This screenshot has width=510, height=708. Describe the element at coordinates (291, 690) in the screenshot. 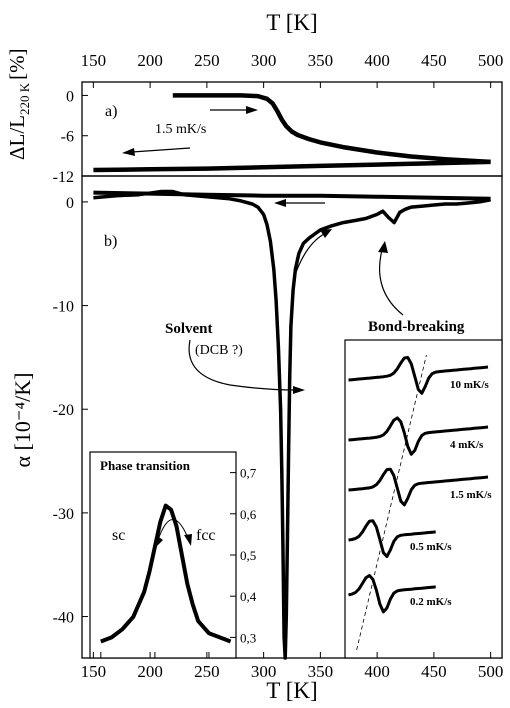

I see `bottom-x-axis-title: T [K]` at that location.